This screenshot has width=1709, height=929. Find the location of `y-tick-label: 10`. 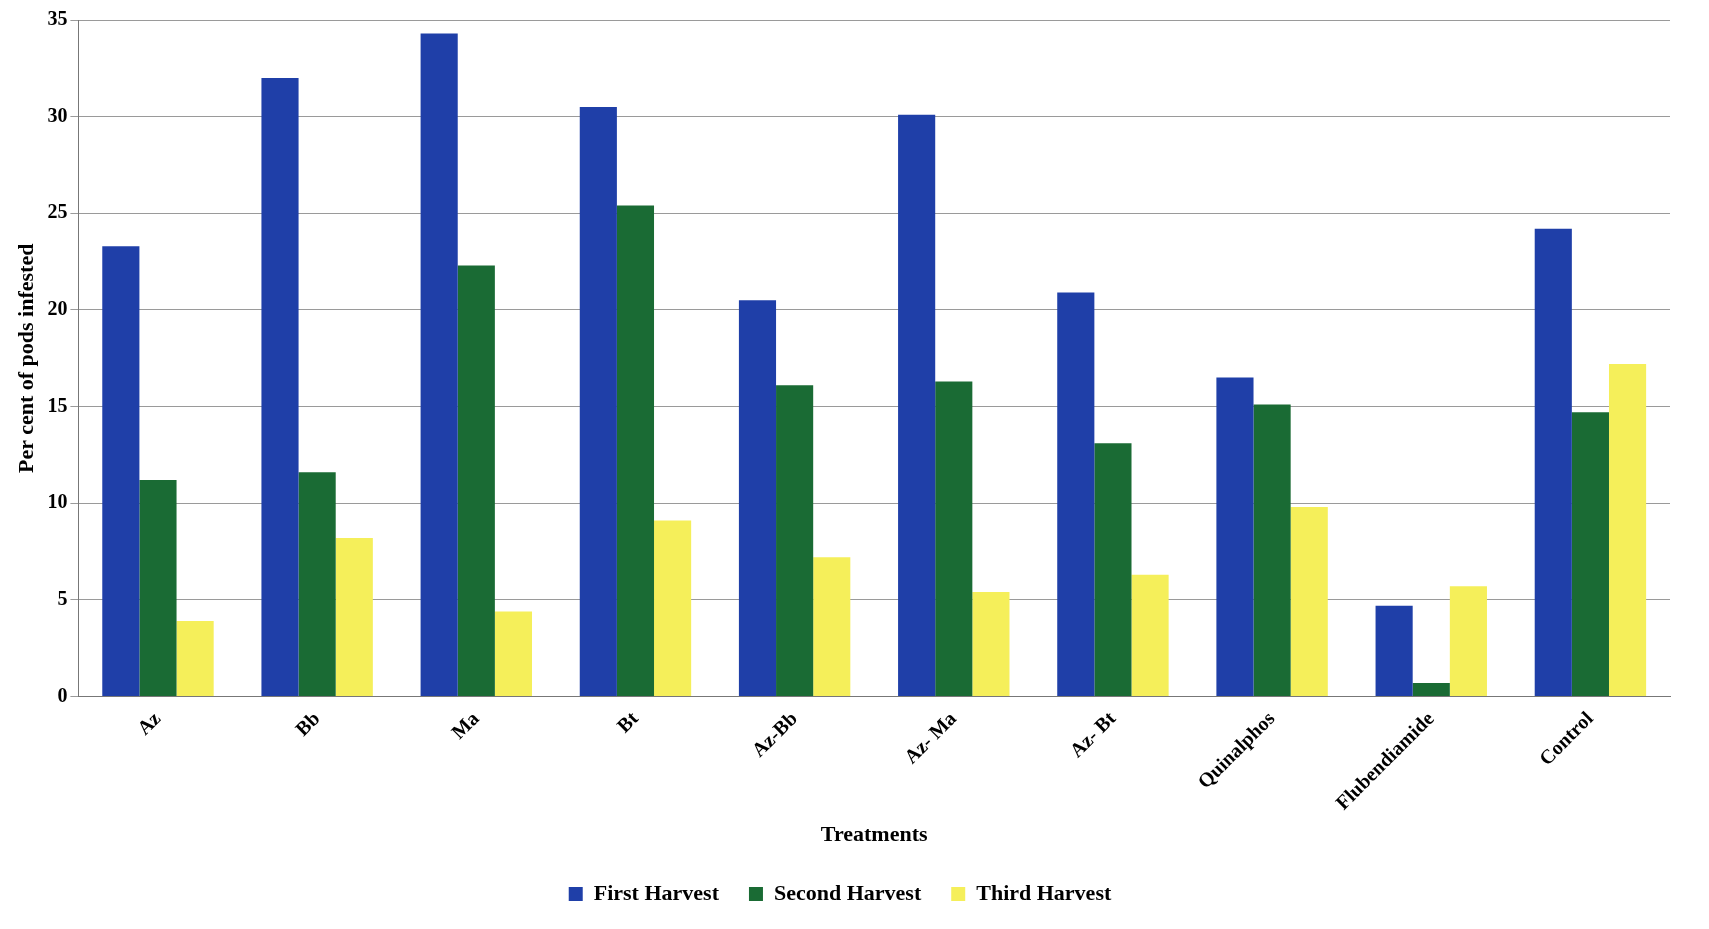

y-tick-label: 10 is located at coordinates (57, 501).